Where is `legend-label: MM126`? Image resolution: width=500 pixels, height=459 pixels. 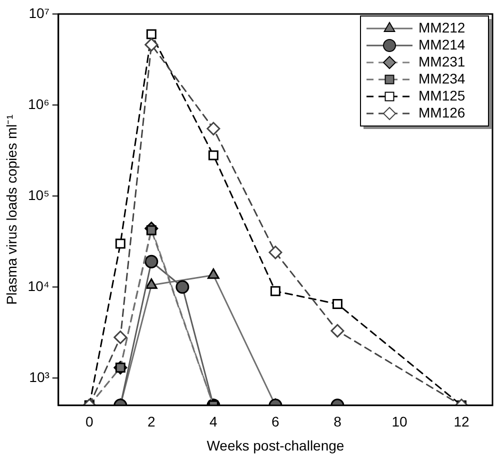
legend-label: MM126 is located at coordinates (442, 112).